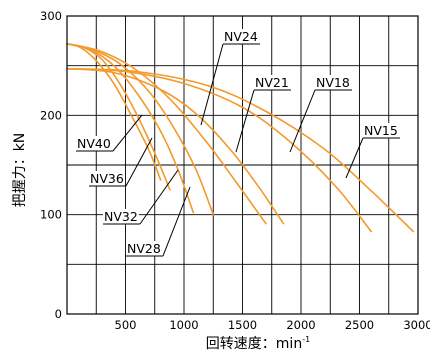 Image resolution: width=430 pixels, height=355 pixels. What do you see at coordinates (51, 16) in the screenshot?
I see `y-tick-label: 300` at bounding box center [51, 16].